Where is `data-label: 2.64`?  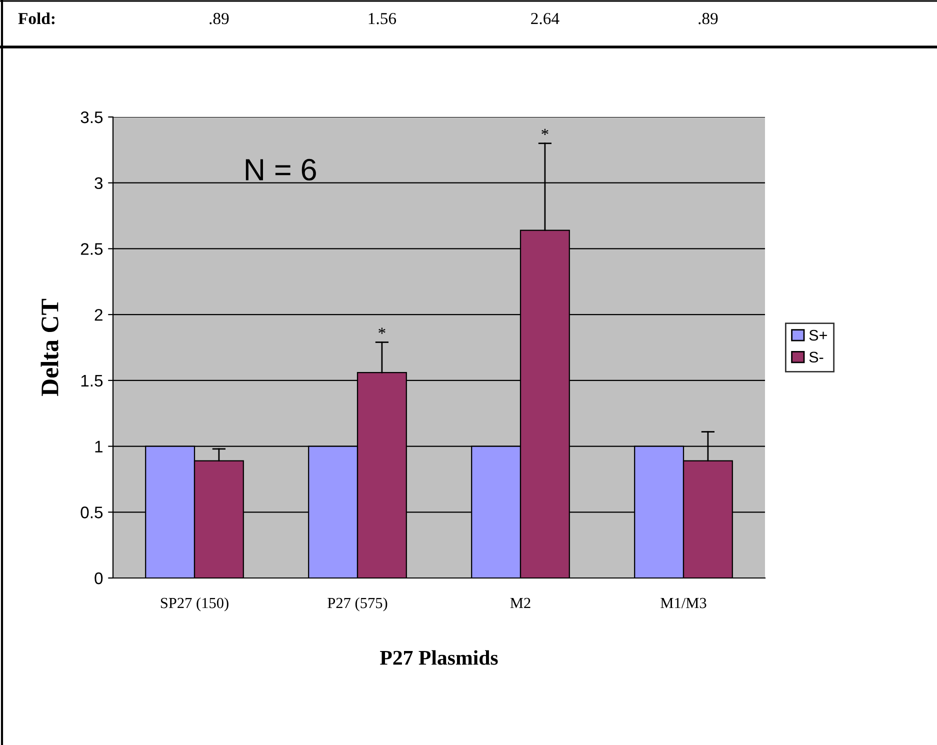
data-label: 2.64 is located at coordinates (545, 18).